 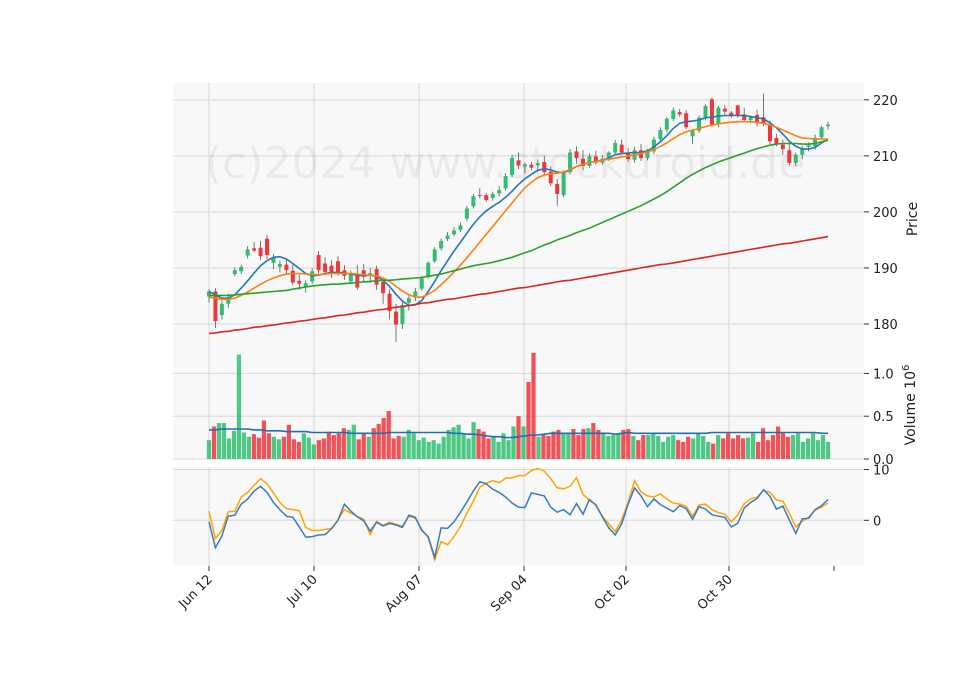 I want to click on price-y-tick-label: 220, so click(x=885, y=101).